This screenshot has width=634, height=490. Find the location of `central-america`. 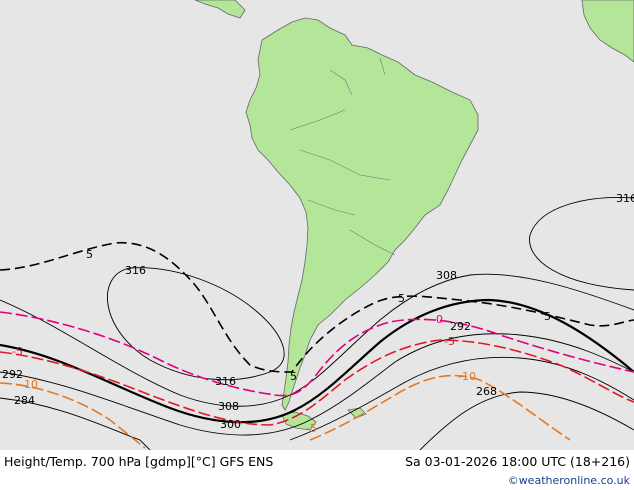

central-america is located at coordinates (220, 9).